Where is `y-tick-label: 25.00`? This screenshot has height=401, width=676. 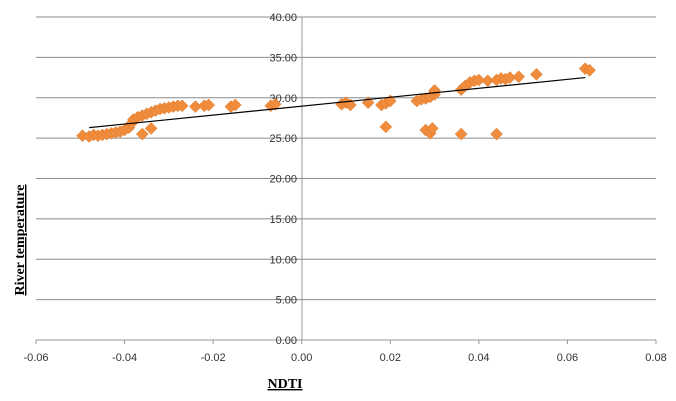 y-tick-label: 25.00 is located at coordinates (283, 139).